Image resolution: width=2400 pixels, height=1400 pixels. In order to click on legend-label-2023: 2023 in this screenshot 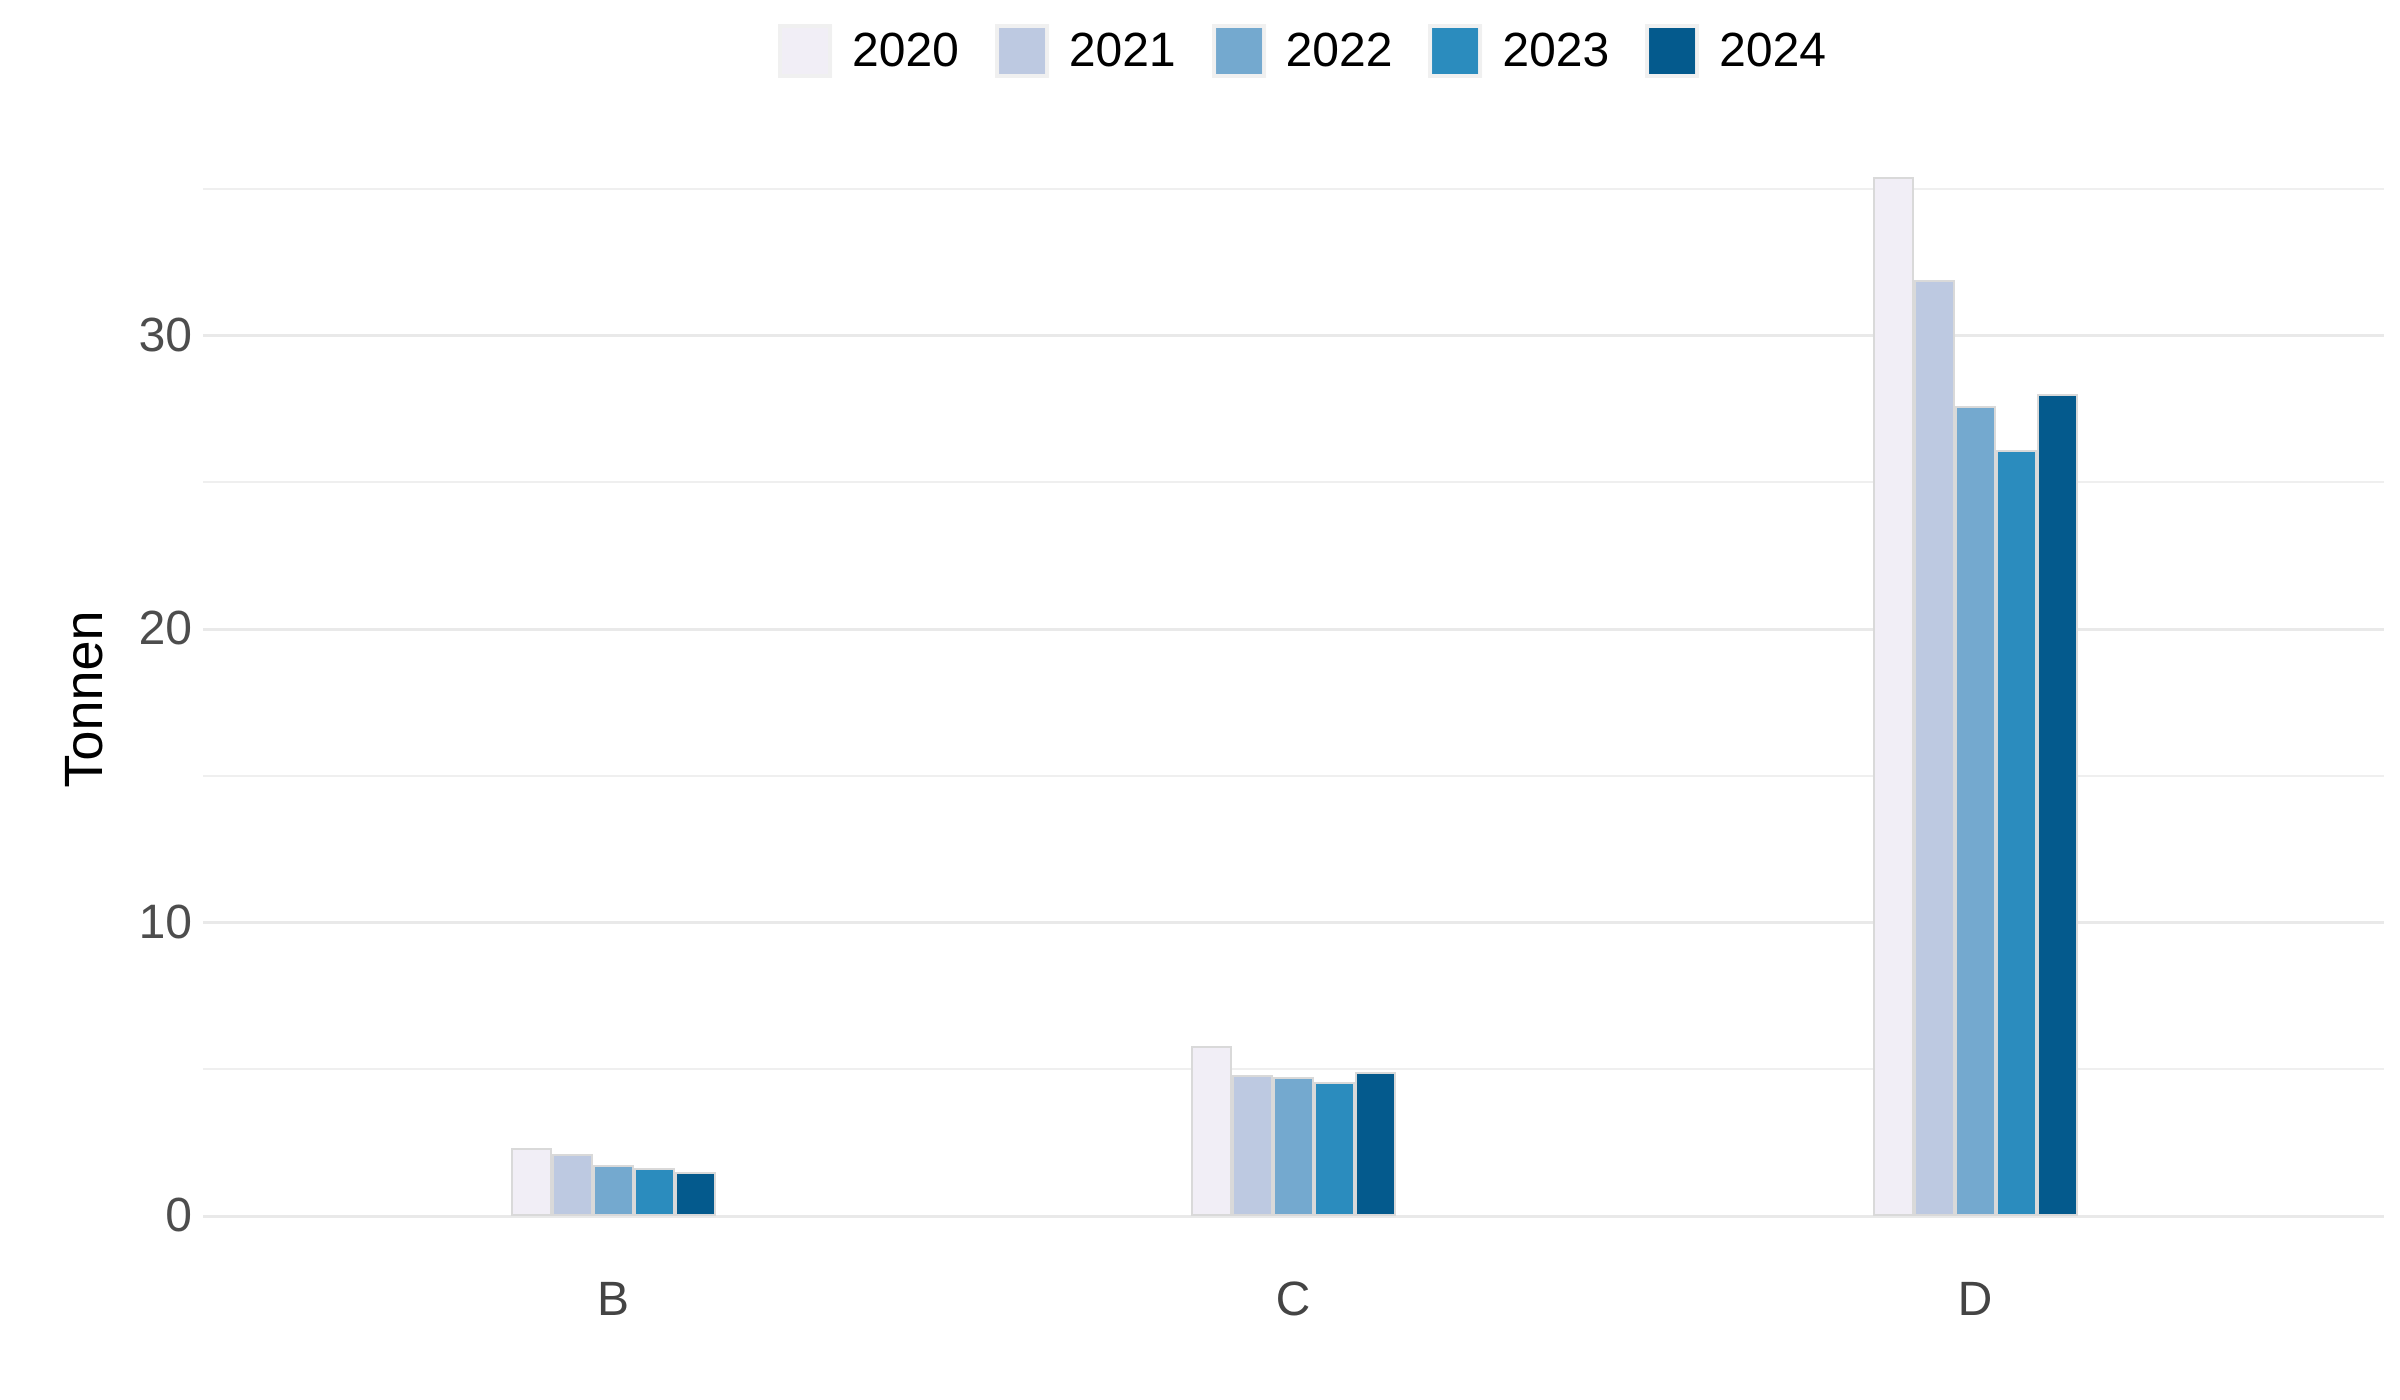, I will do `click(1556, 50)`.